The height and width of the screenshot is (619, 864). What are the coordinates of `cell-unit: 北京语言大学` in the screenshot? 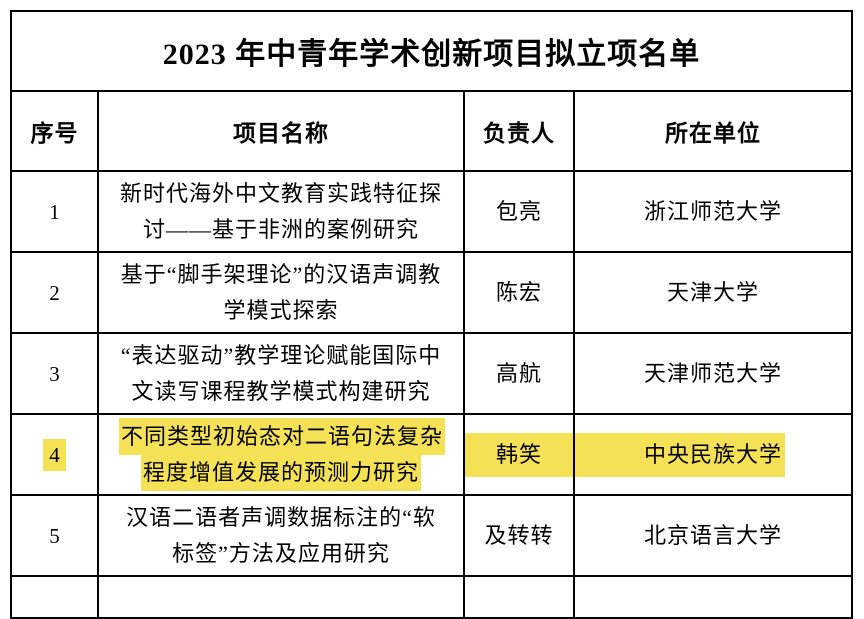 It's located at (713, 535).